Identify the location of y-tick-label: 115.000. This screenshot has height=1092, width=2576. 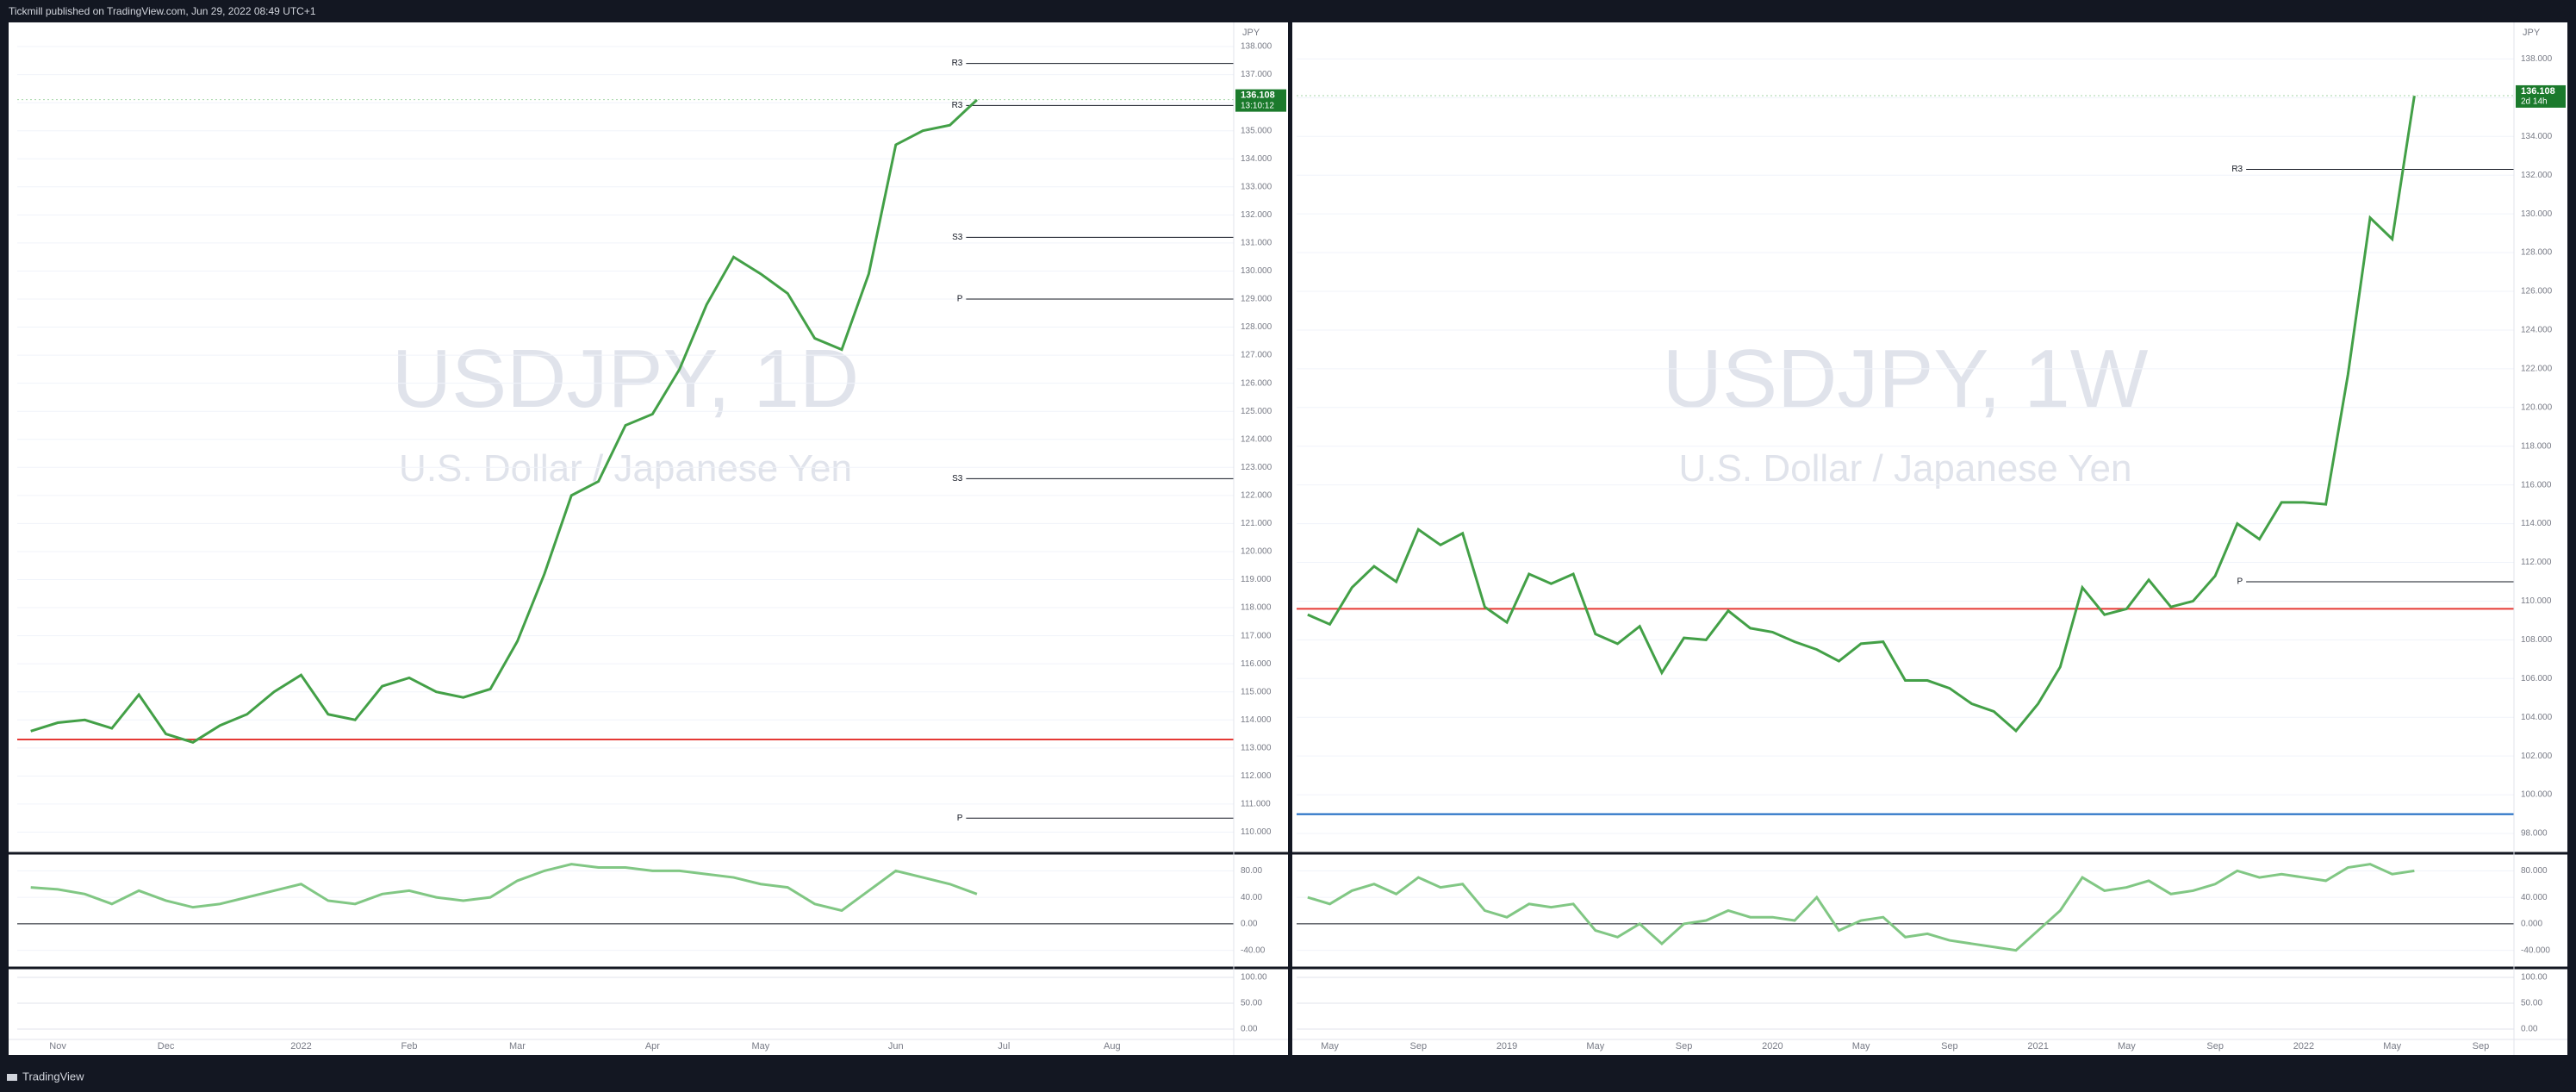
(1257, 691).